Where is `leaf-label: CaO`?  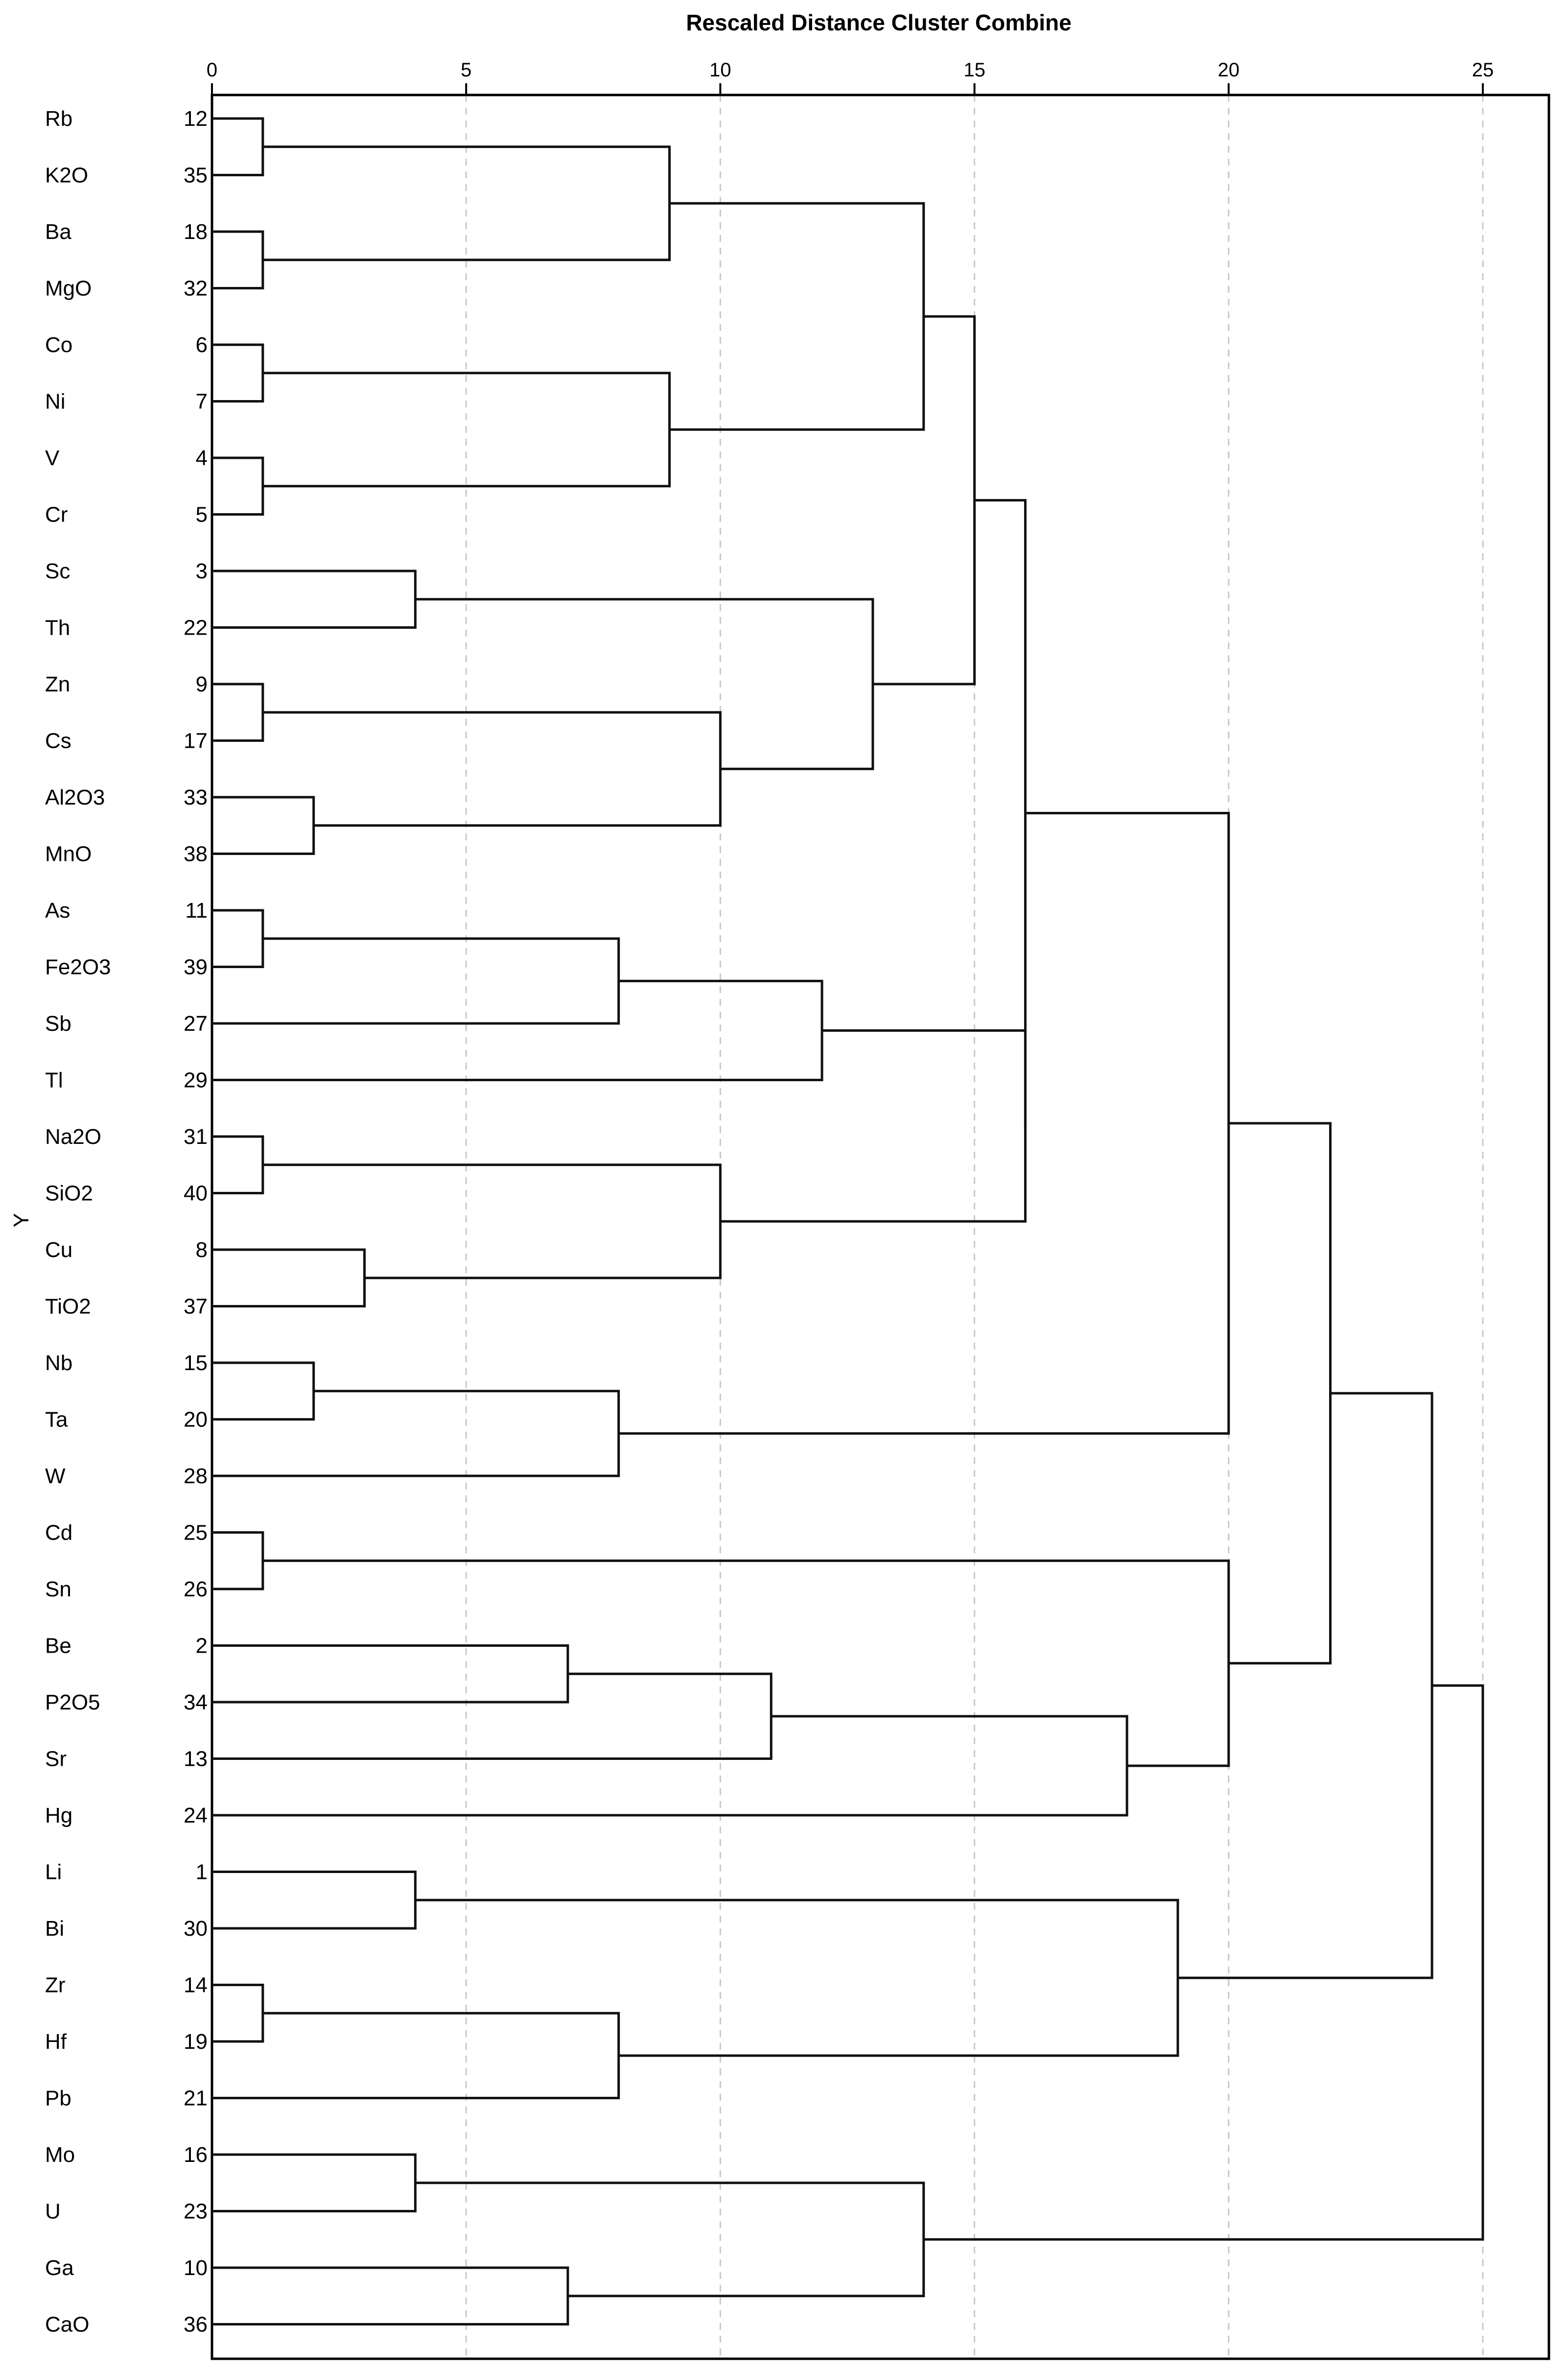 leaf-label: CaO is located at coordinates (67, 2325).